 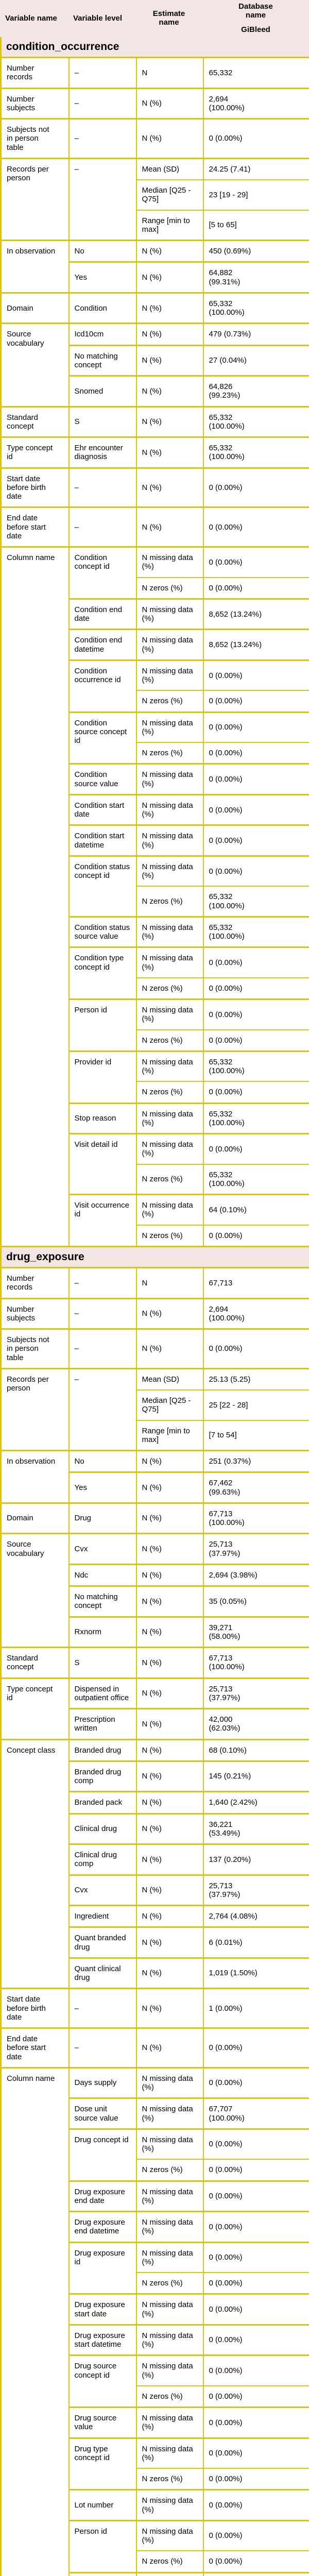 What do you see at coordinates (169, 2396) in the screenshot?
I see `estimate-name-cell: N zeros (%)` at bounding box center [169, 2396].